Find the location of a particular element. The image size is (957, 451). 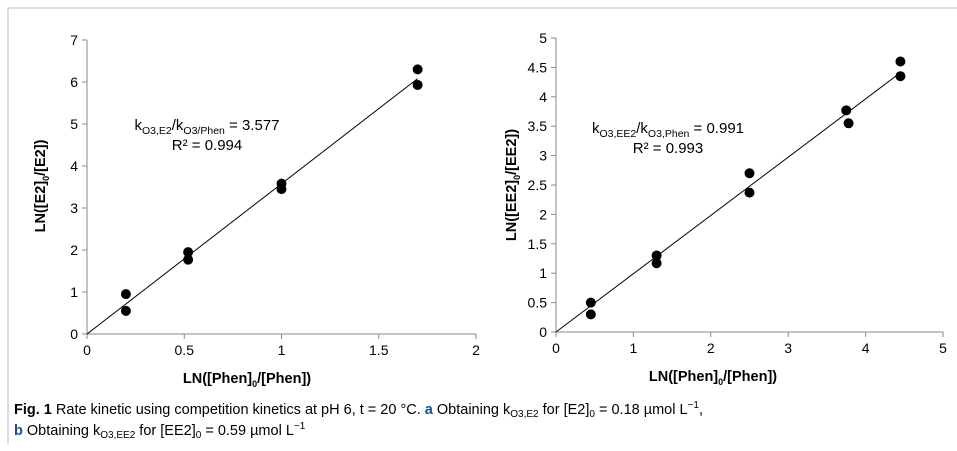

x-tick-label: 4 is located at coordinates (866, 348).